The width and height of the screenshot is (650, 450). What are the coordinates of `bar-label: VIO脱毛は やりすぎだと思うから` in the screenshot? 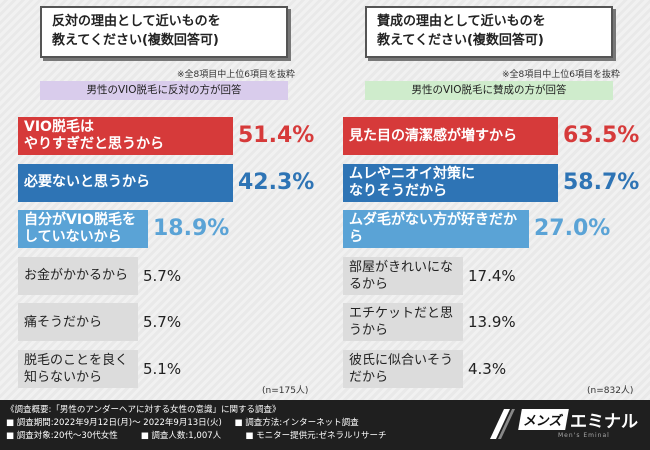 It's located at (94, 136).